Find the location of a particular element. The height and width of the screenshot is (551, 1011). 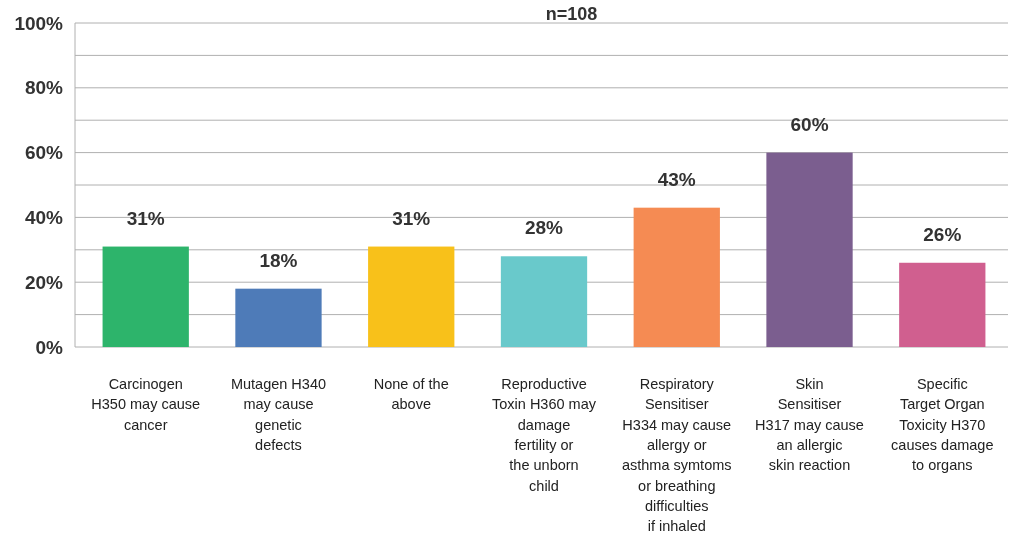

x-tick-label: Respiratory Sensitiser H334 may cause allergy or asthma symtoms or breathing difficulties if inhaled is located at coordinates (676, 455).